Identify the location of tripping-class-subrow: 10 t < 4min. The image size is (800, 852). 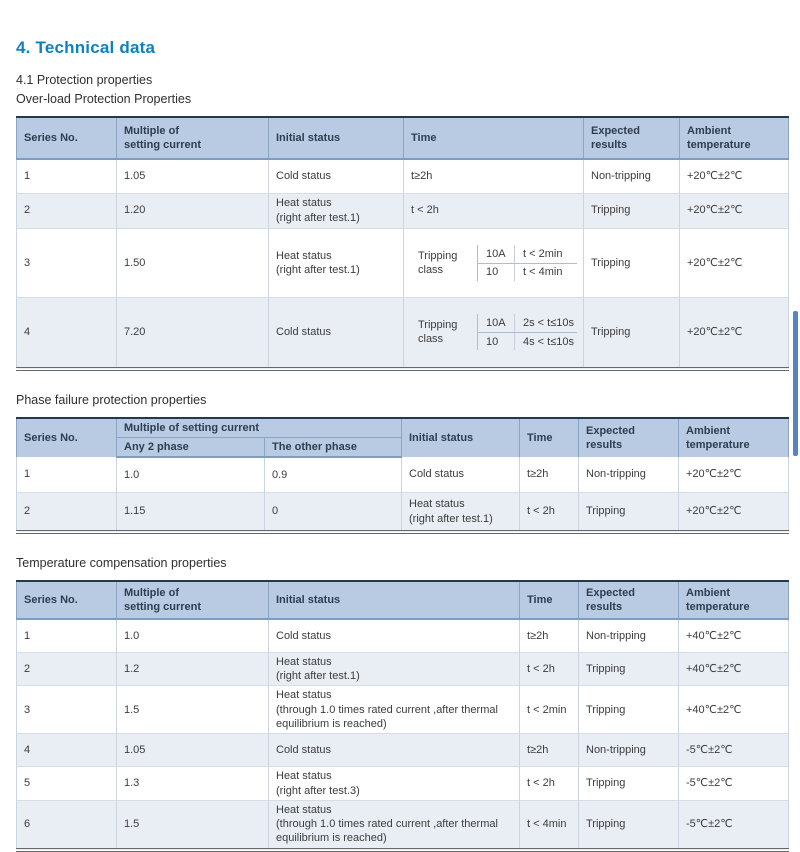
(527, 271).